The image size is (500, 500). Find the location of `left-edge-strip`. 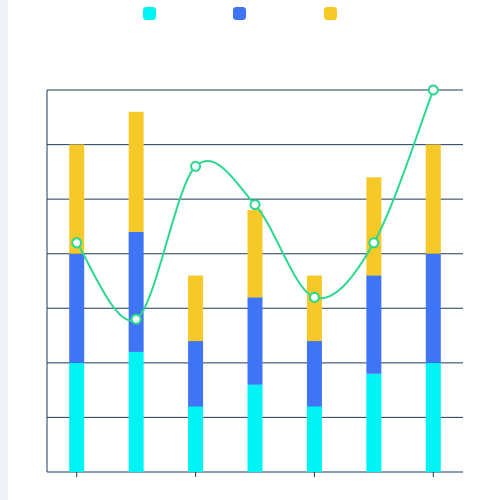

left-edge-strip is located at coordinates (4, 250).